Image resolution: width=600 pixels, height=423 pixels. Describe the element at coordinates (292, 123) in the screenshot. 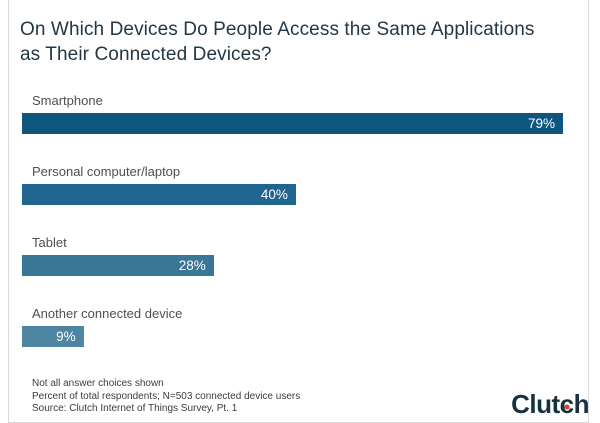

I see `bar: 79%` at that location.